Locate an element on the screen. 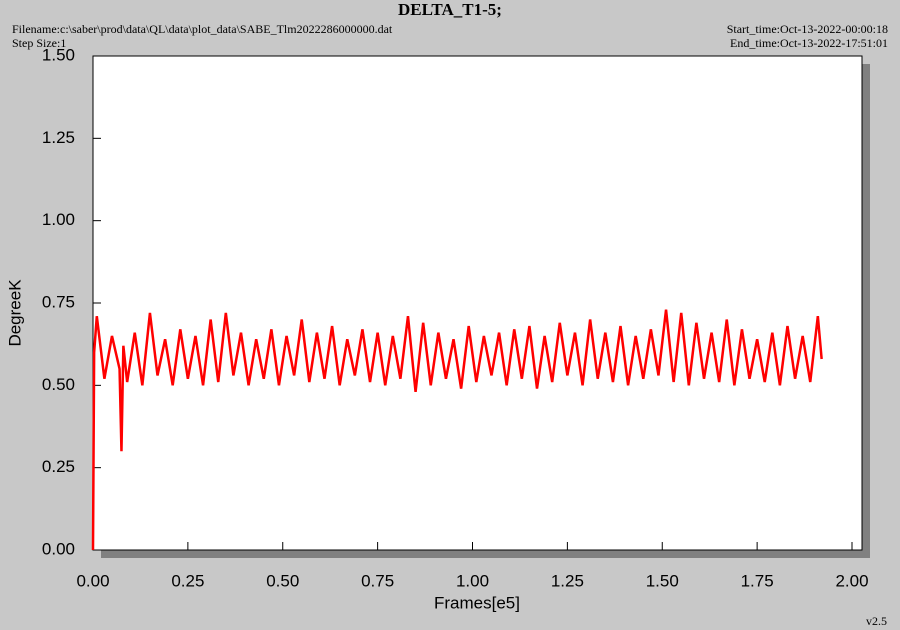 This screenshot has width=900, height=630. start-time: Start_time:Oct-13-2022-00:00:18 is located at coordinates (807, 29).